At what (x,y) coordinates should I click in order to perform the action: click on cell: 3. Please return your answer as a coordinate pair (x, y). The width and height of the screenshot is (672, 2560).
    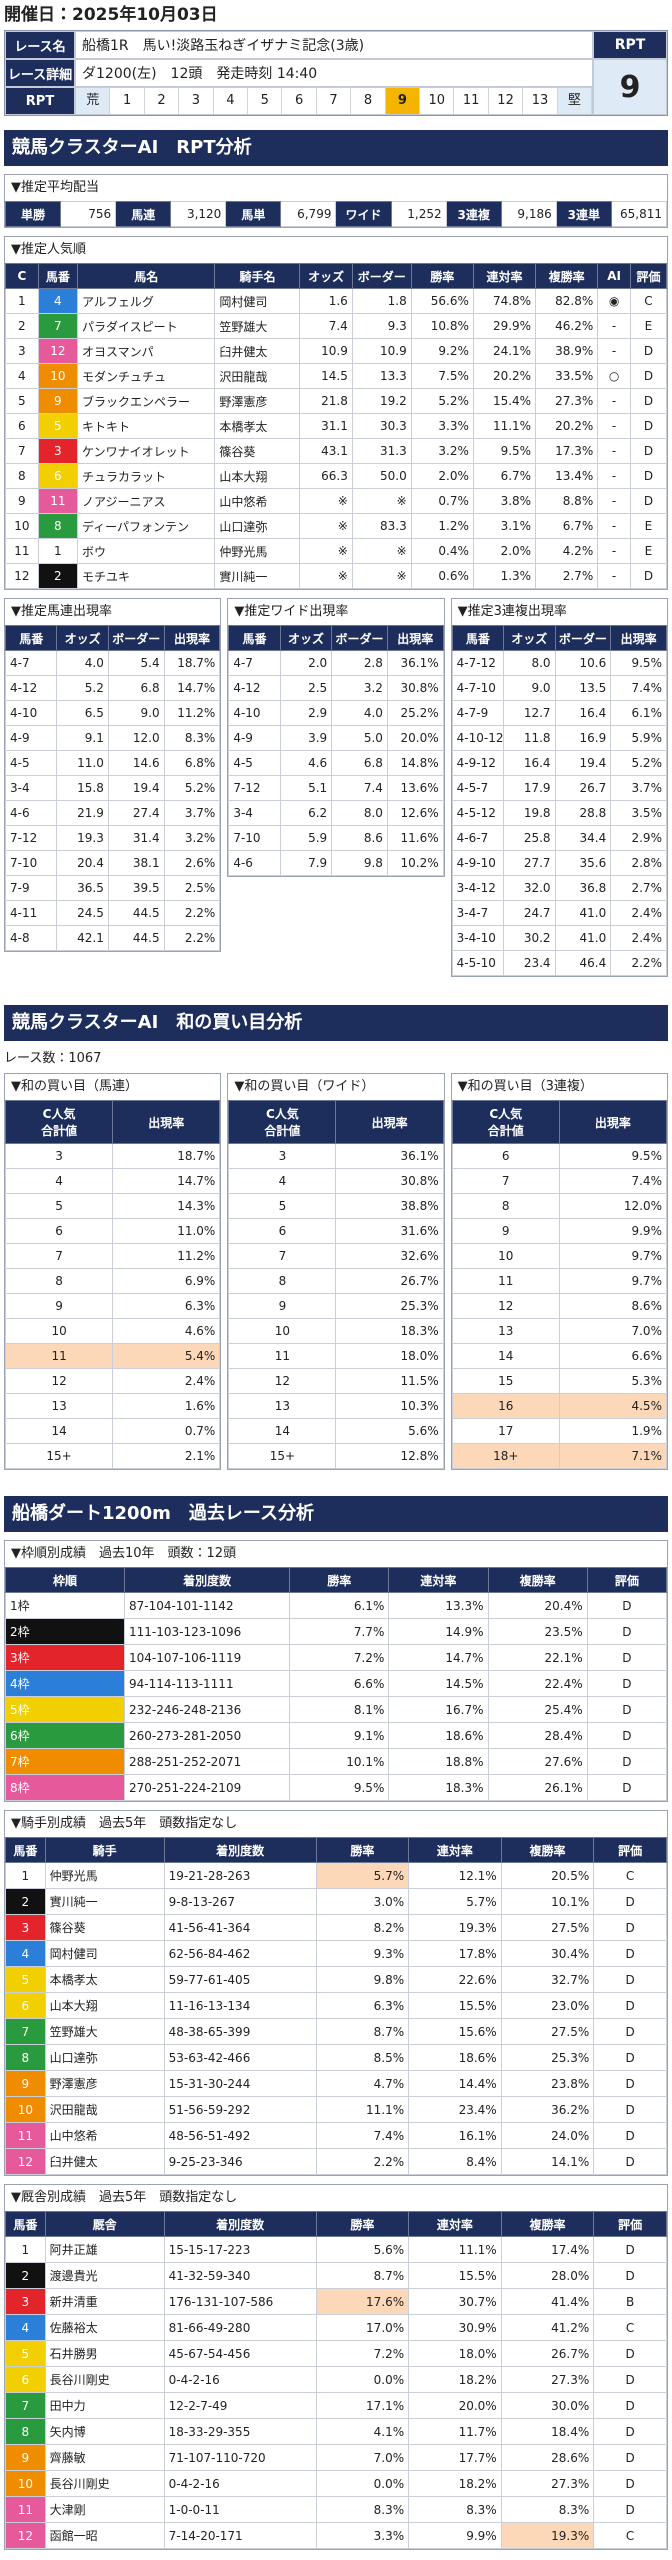
    Looking at the image, I should click on (22, 351).